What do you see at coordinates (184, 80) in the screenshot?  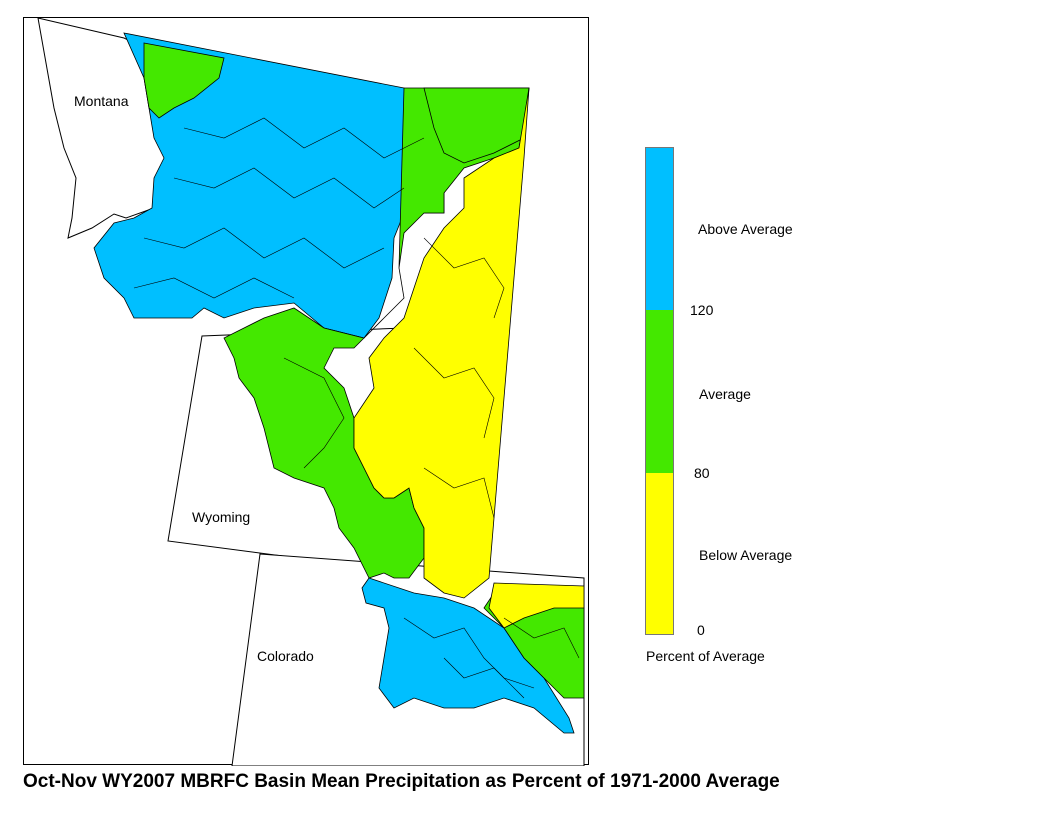 I see `basin-region-average-north` at bounding box center [184, 80].